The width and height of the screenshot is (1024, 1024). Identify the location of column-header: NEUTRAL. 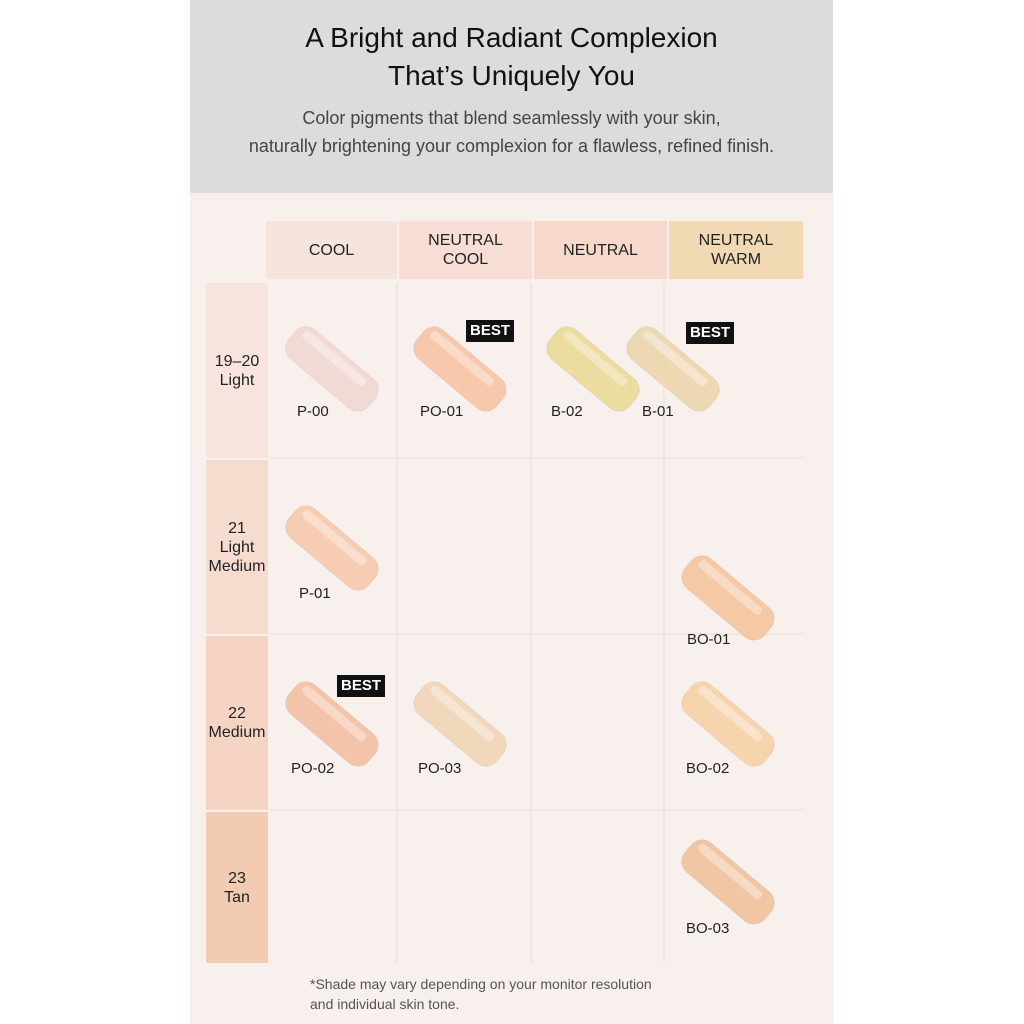
(600, 250).